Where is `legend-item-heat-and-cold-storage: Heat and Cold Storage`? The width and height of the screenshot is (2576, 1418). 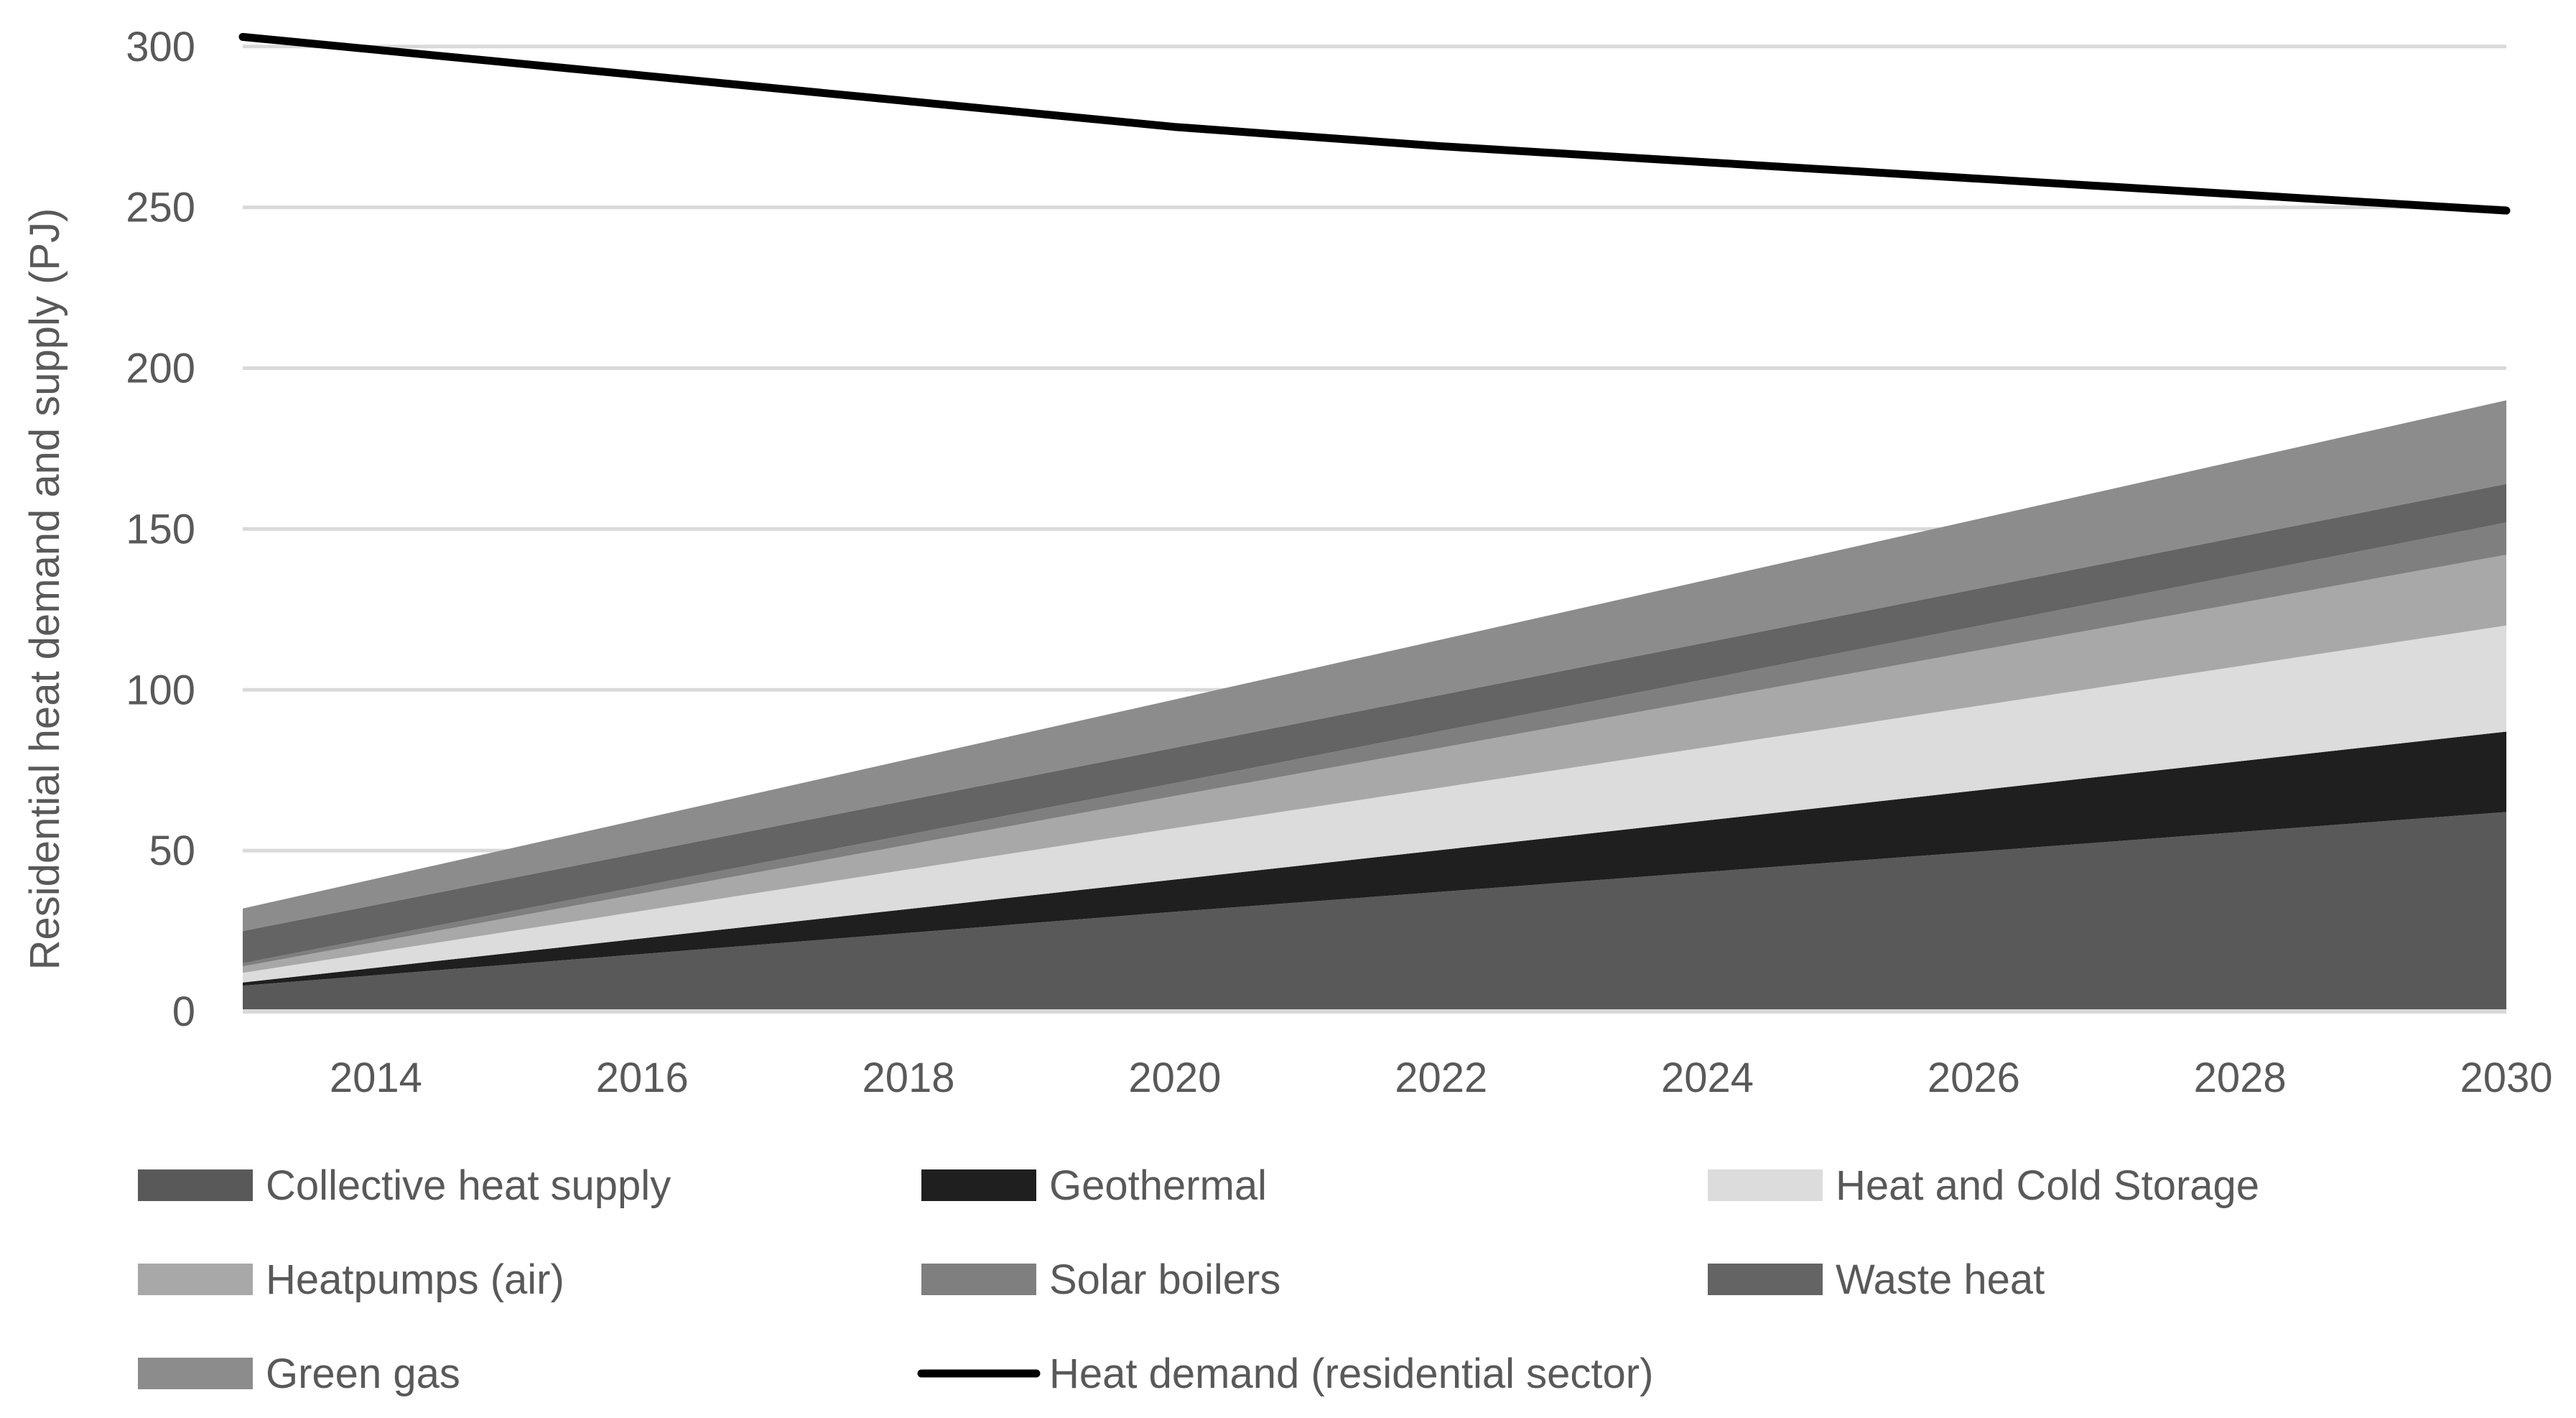 legend-item-heat-and-cold-storage: Heat and Cold Storage is located at coordinates (1984, 1186).